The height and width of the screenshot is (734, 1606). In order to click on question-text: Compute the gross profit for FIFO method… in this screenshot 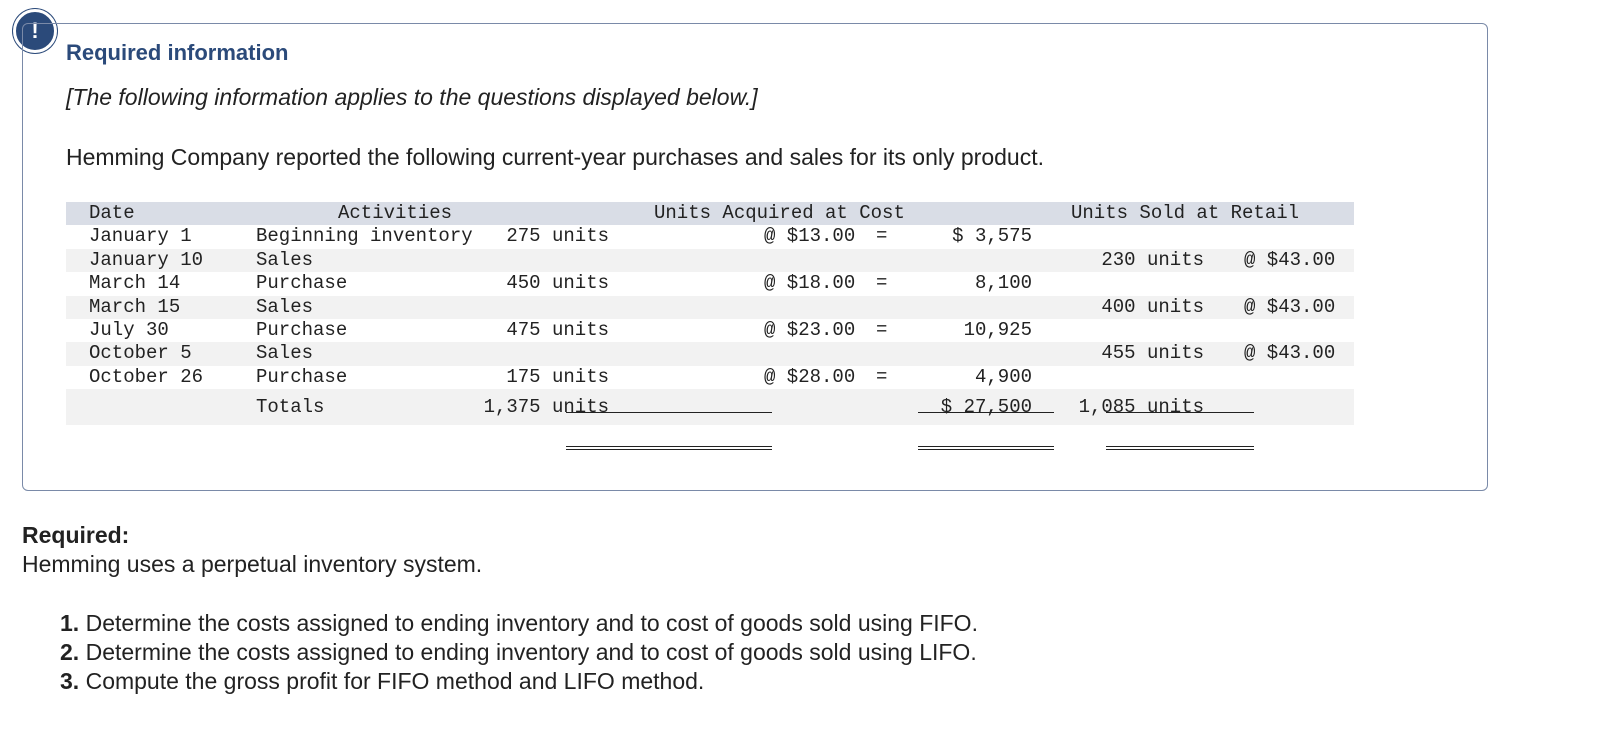, I will do `click(395, 681)`.